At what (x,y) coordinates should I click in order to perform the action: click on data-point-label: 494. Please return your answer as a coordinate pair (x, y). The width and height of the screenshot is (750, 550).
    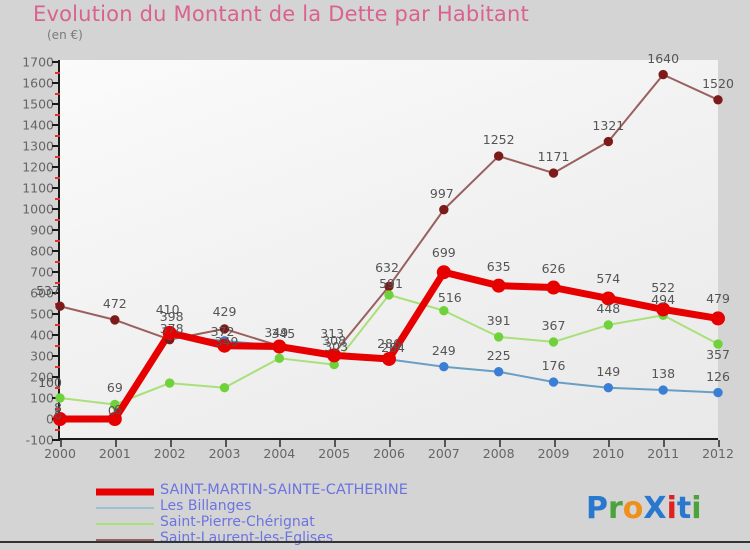
    Looking at the image, I should click on (663, 300).